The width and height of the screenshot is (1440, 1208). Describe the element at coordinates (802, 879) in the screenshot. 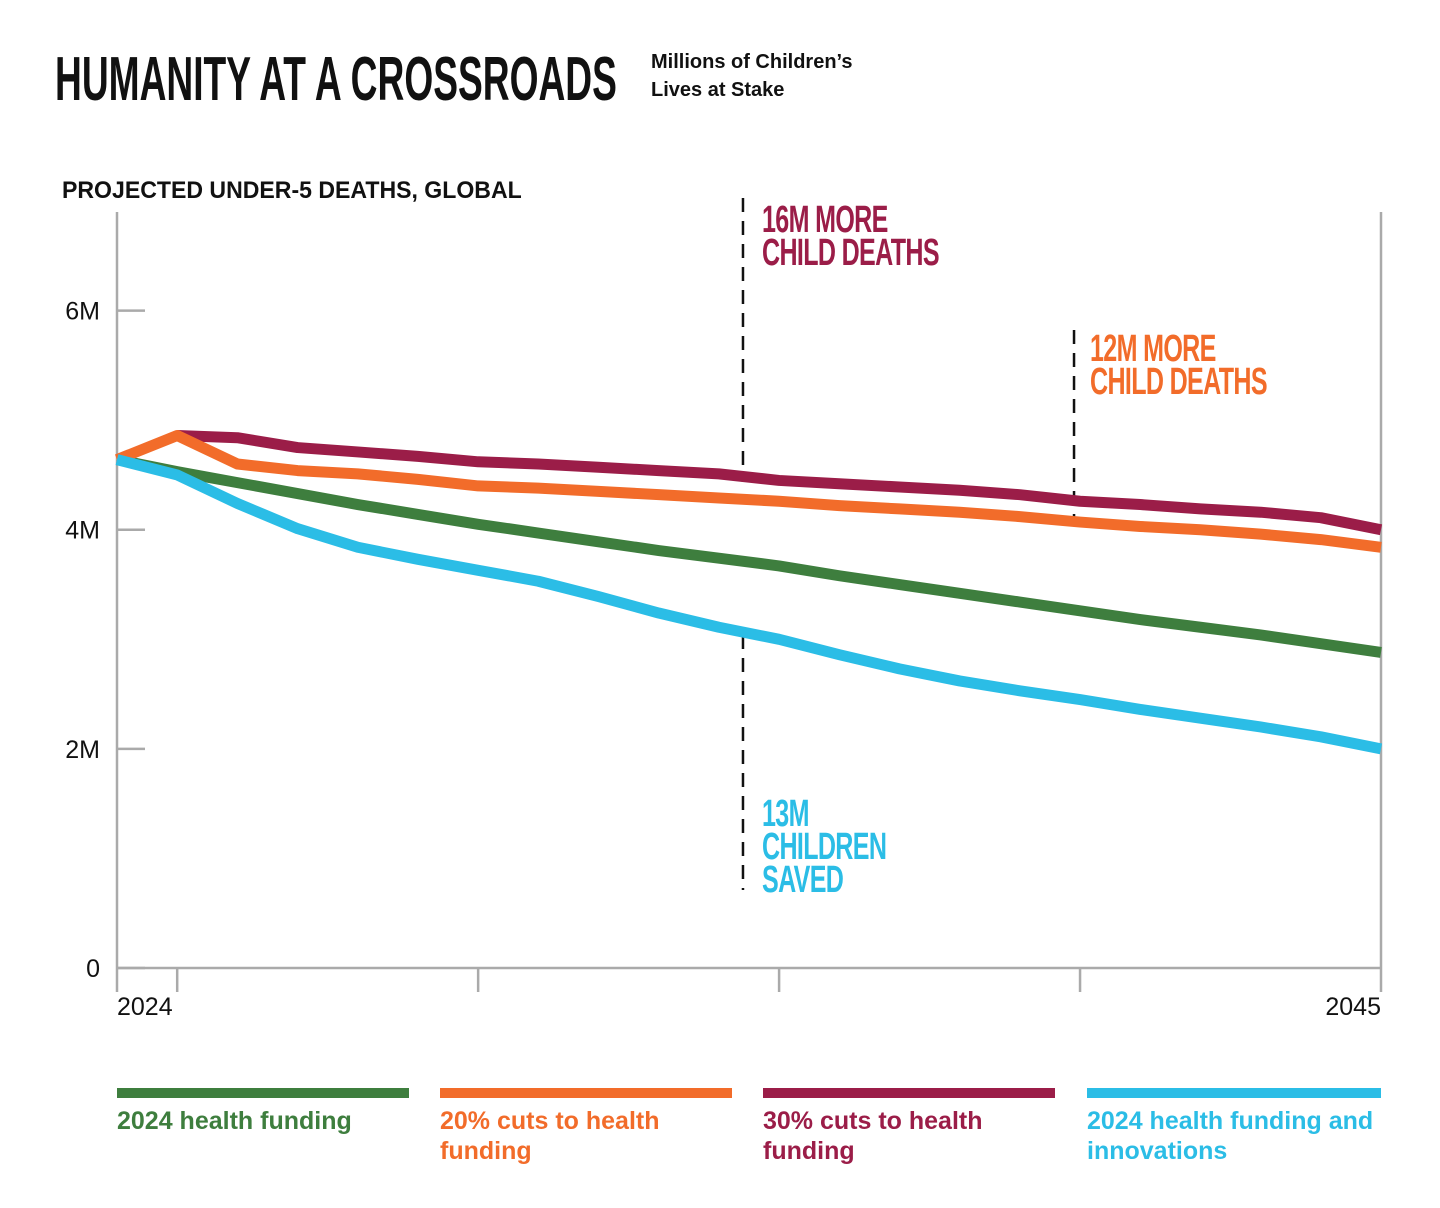

I see `annotation-text: SAVED` at that location.